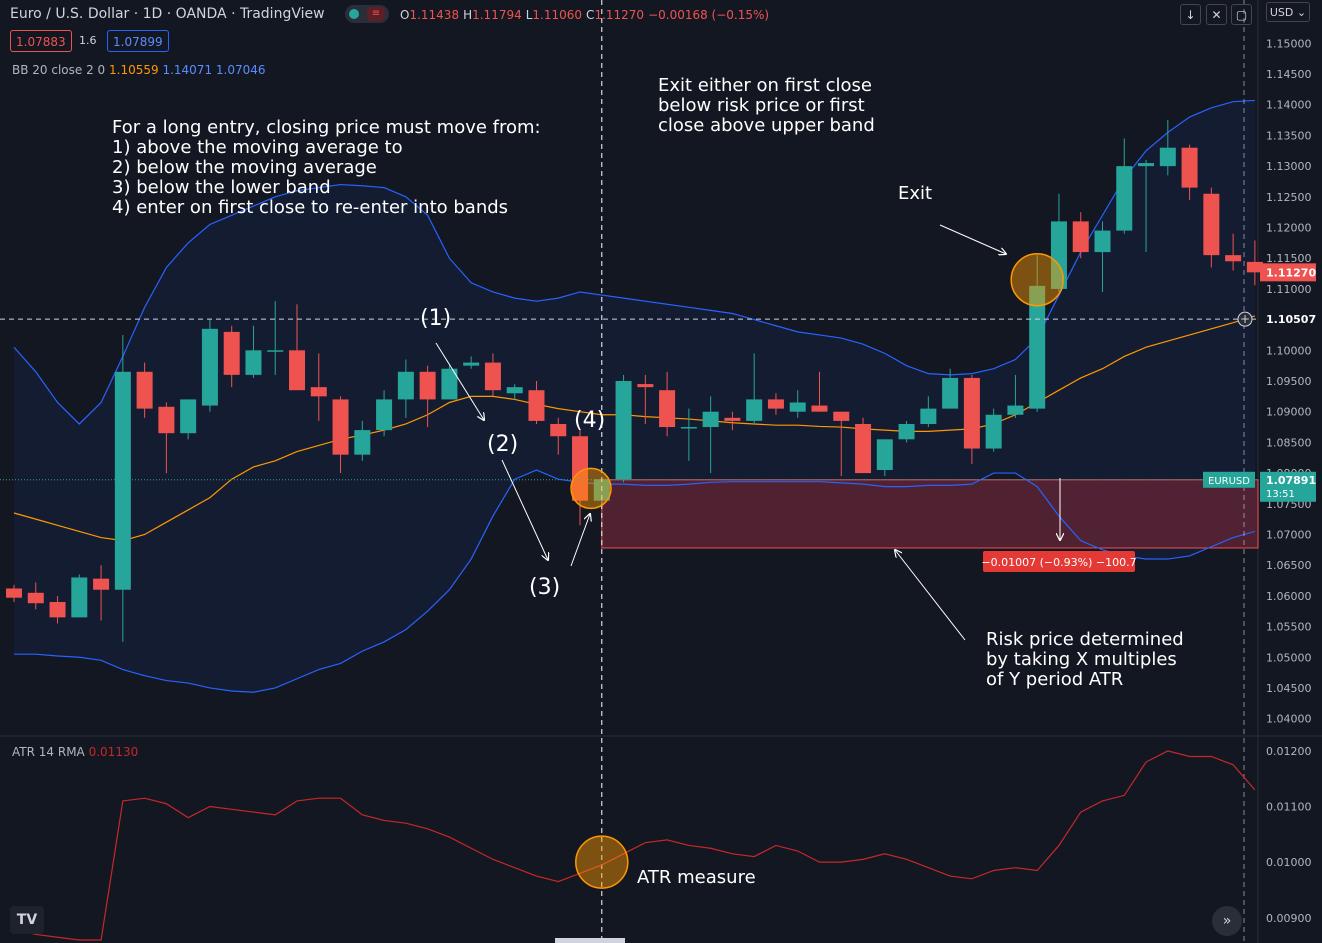 The height and width of the screenshot is (943, 1322). What do you see at coordinates (557, 15) in the screenshot?
I see `ohlc-value: 1.11060` at bounding box center [557, 15].